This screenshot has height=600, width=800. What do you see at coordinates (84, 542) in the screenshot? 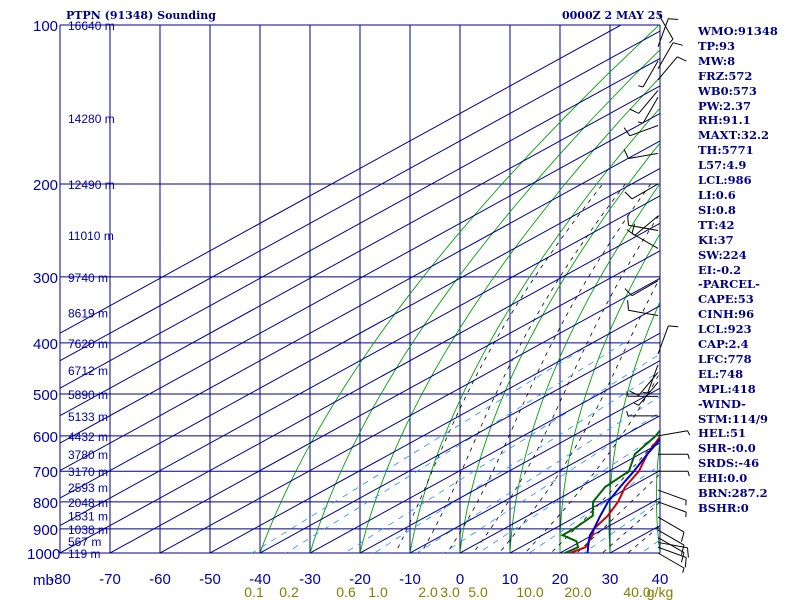
I see `height-label: 567 m` at bounding box center [84, 542].